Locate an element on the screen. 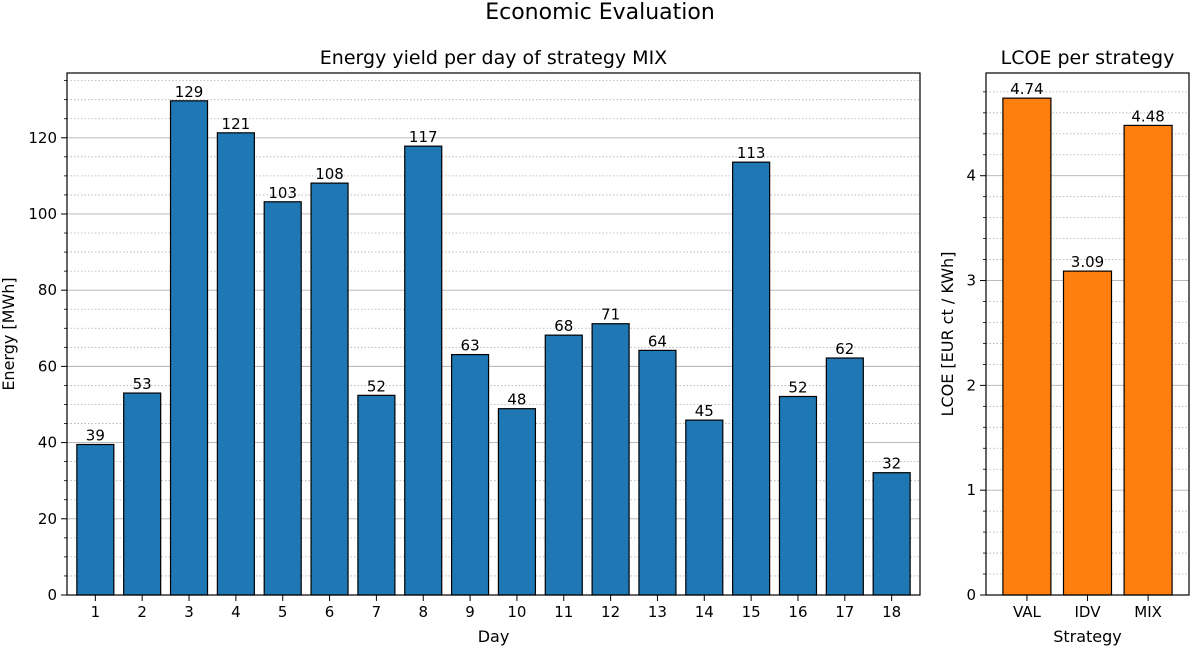 This screenshot has height=647, width=1200. x-tick-label: MIX is located at coordinates (1148, 612).